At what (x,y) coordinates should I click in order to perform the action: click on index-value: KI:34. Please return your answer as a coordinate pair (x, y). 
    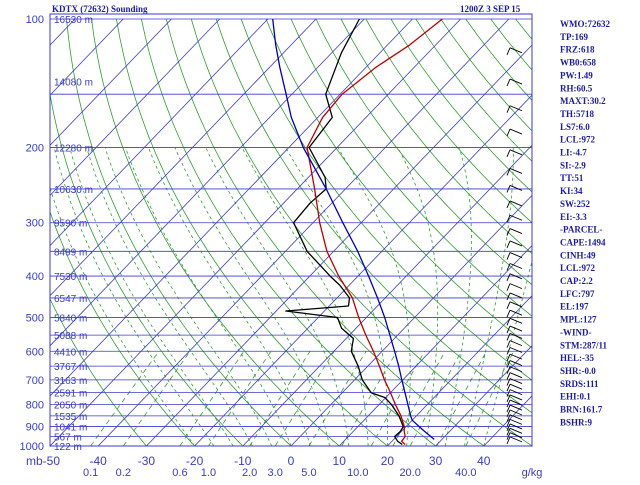
    Looking at the image, I should click on (571, 191).